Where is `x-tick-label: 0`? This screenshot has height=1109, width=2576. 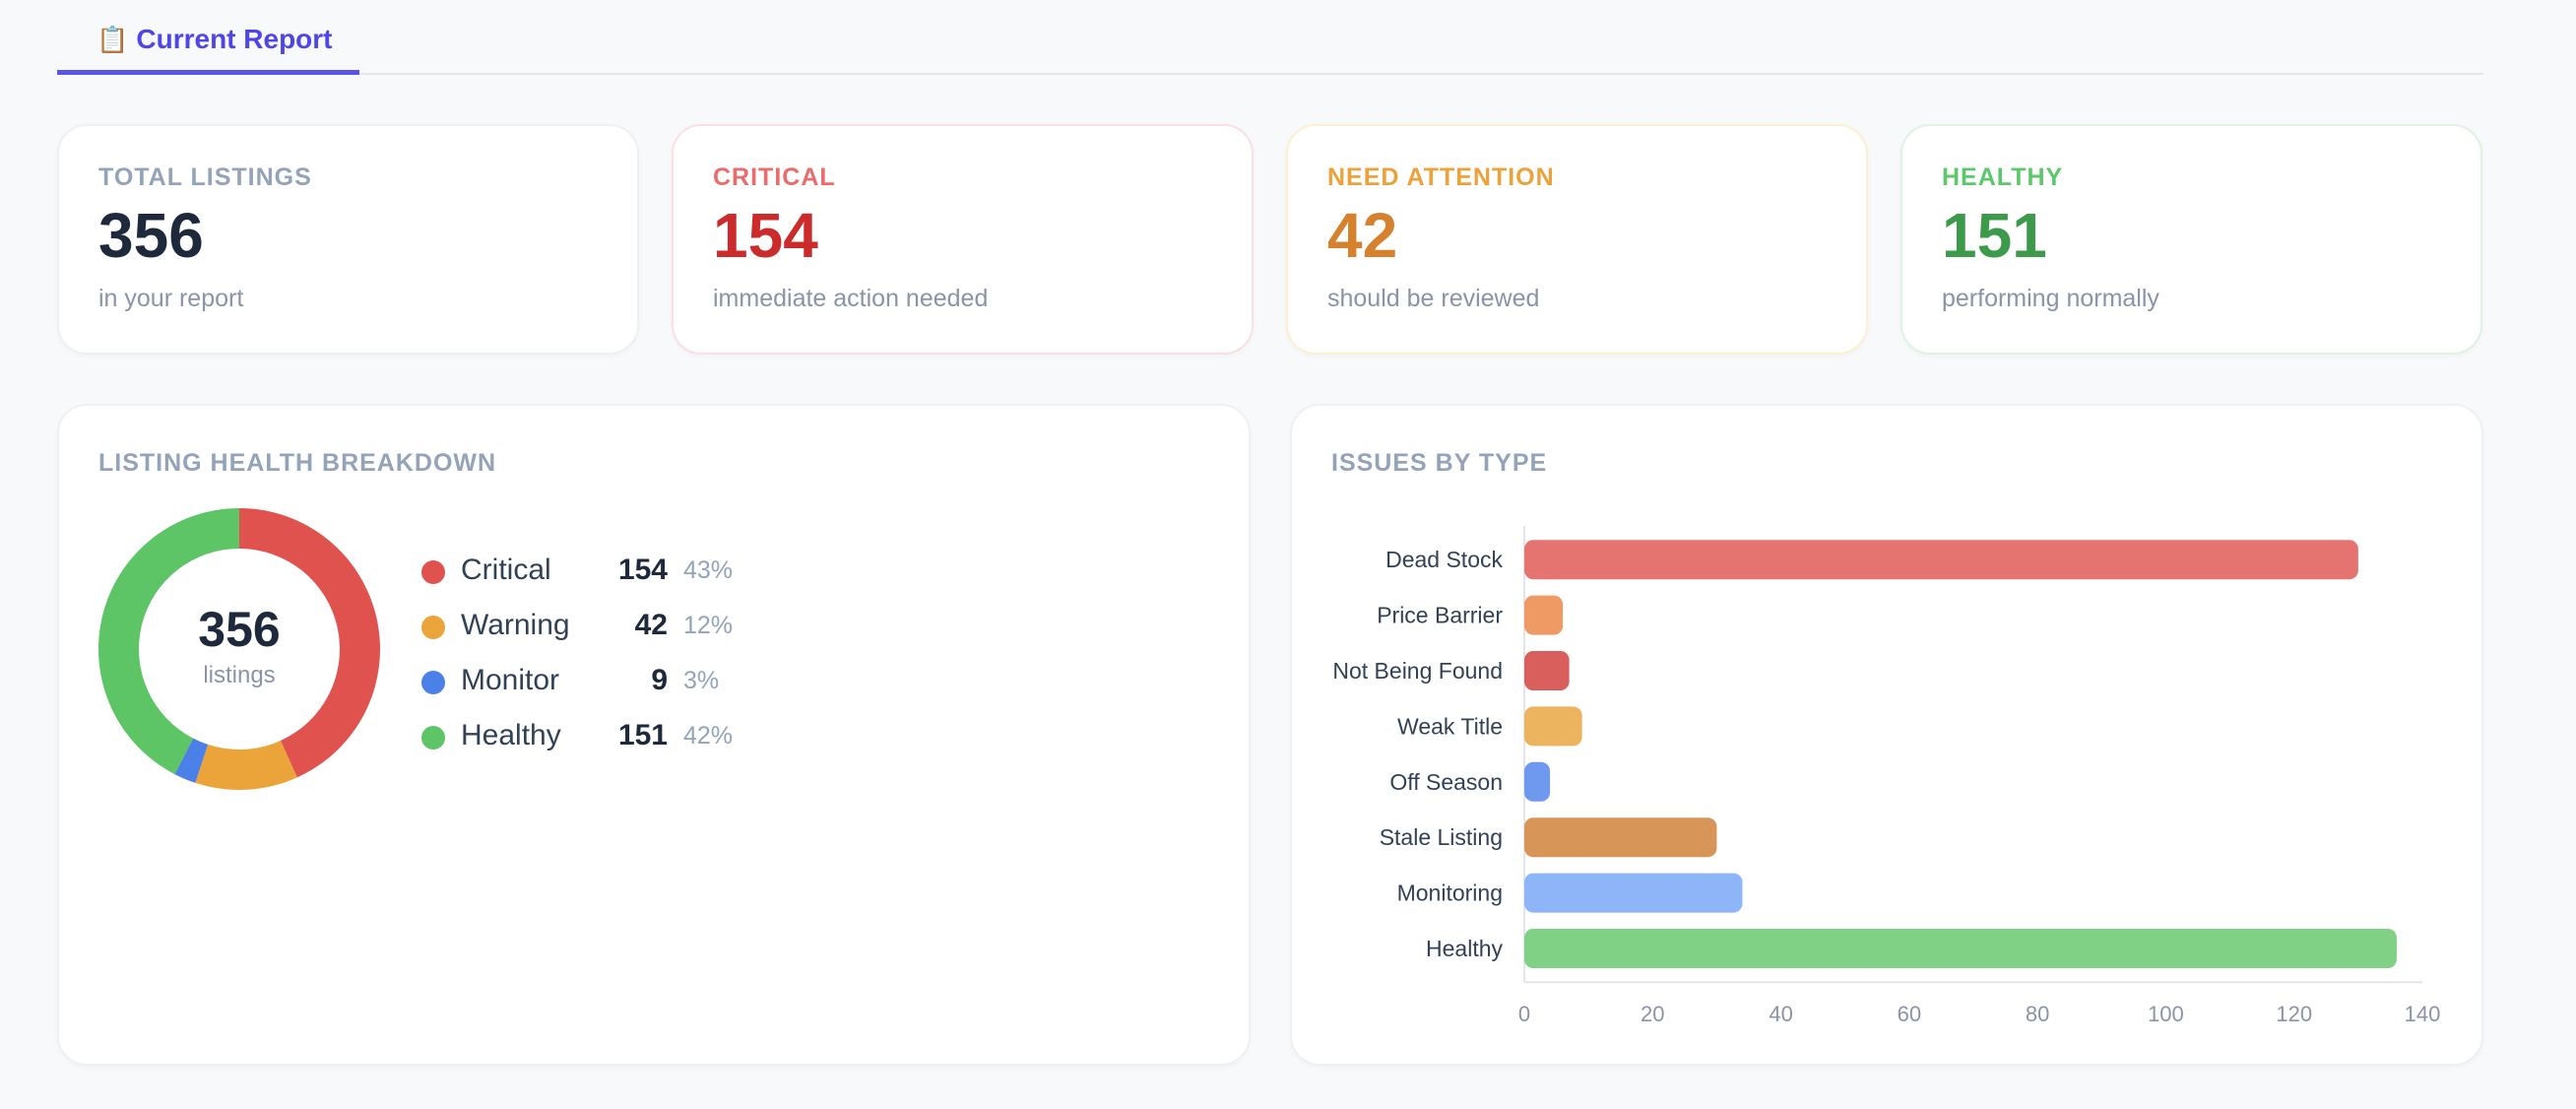 x-tick-label: 0 is located at coordinates (1524, 1014).